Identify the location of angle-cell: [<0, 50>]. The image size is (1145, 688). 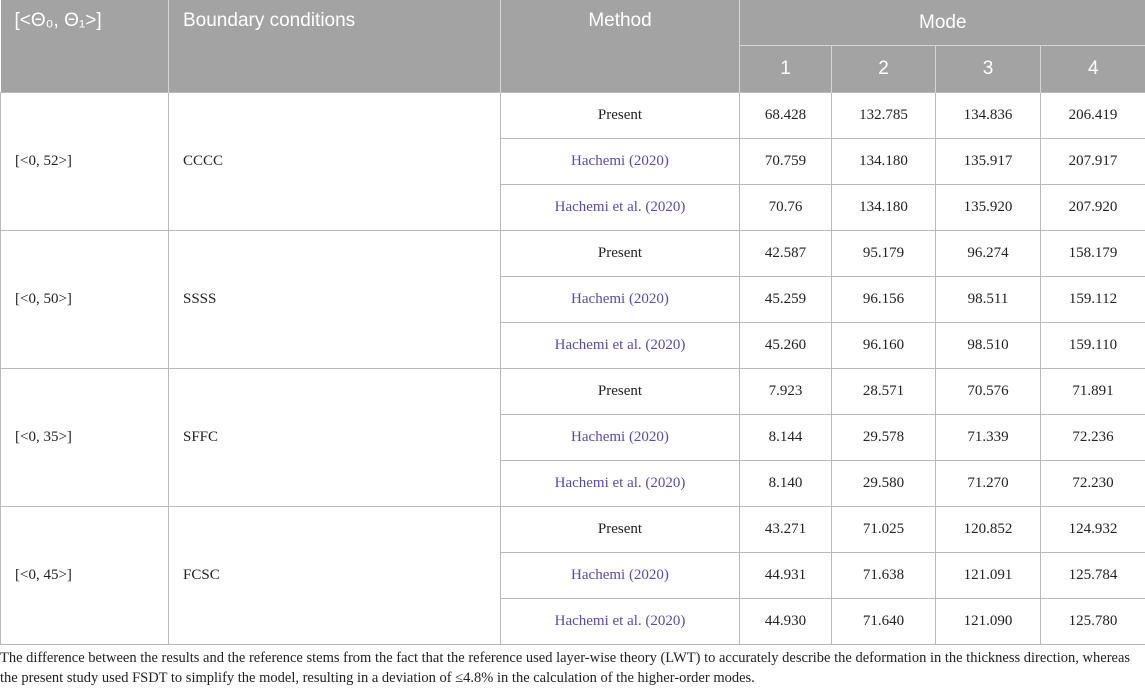
(84, 299).